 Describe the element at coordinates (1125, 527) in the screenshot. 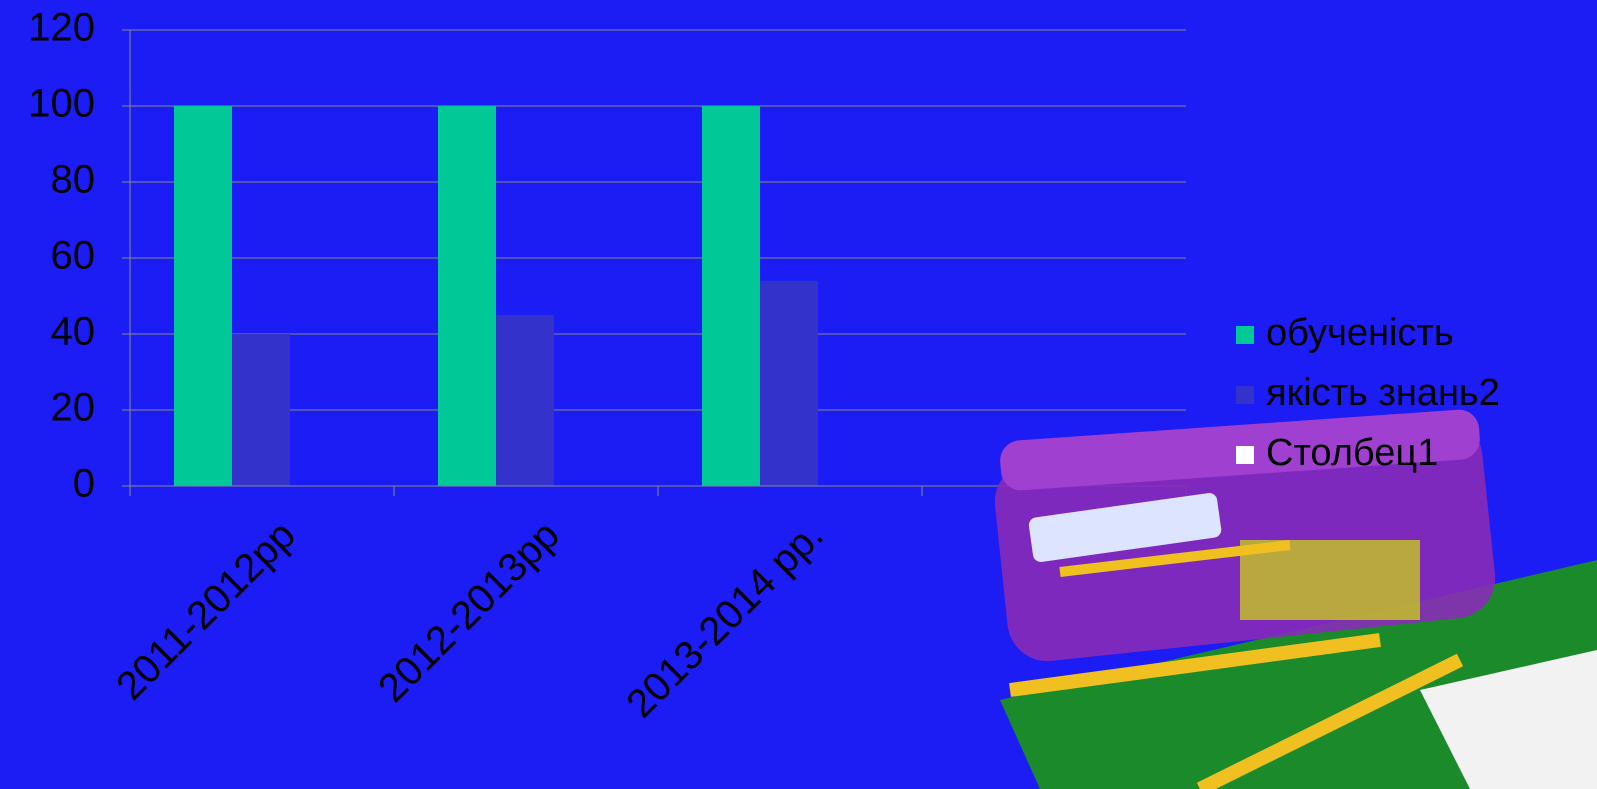

I see `glue-stick` at that location.